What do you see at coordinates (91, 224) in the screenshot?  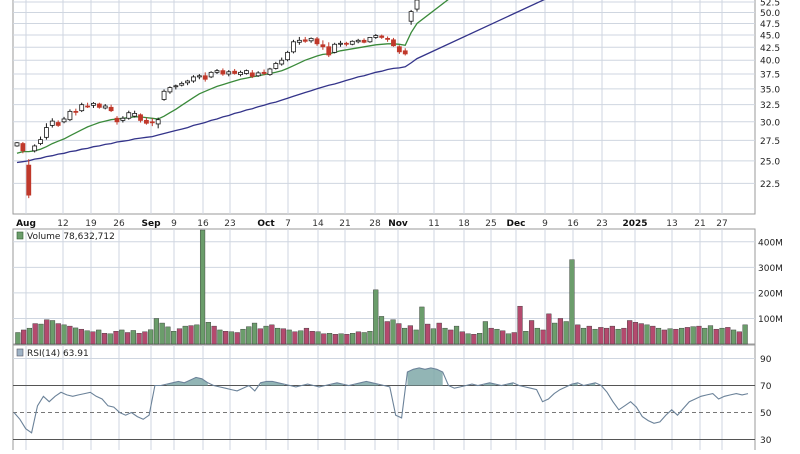 I see `date-tick-label: 19` at bounding box center [91, 224].